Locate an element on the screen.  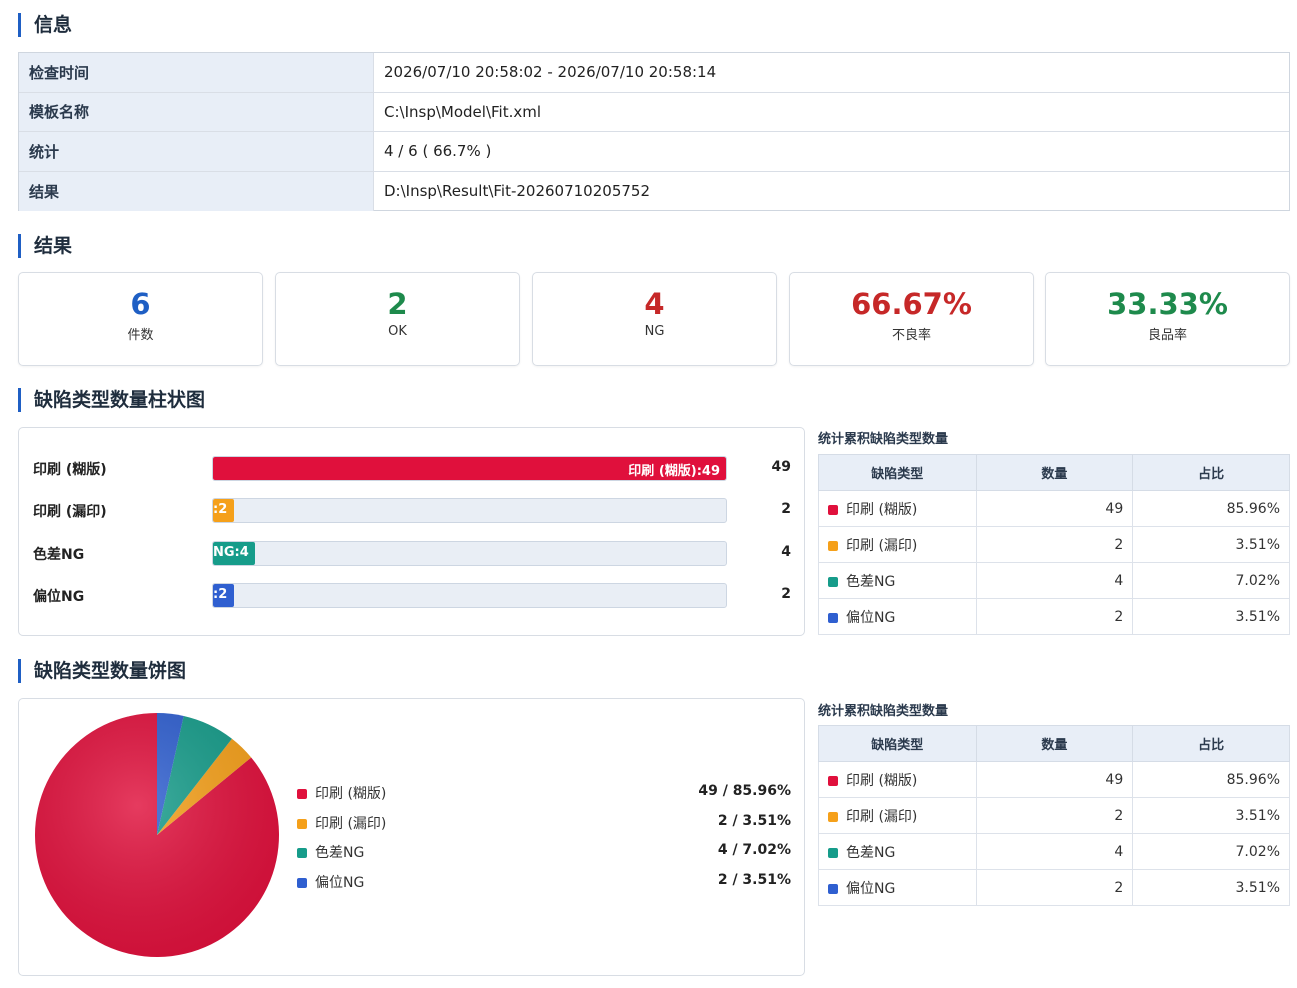
share-cell: 7.02% is located at coordinates (1211, 580).